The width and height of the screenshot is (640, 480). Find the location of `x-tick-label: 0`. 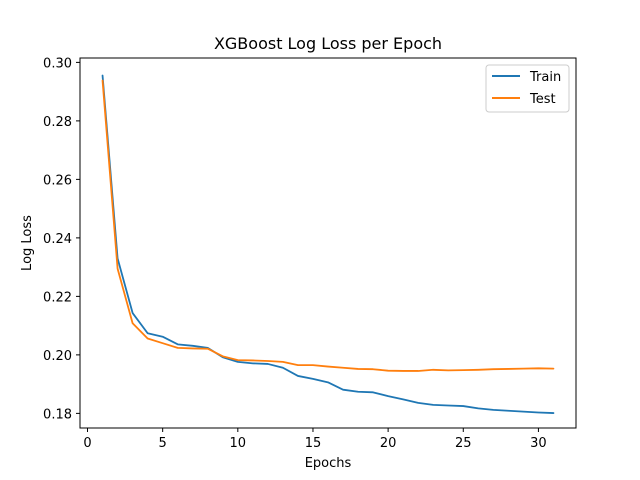

x-tick-label: 0 is located at coordinates (87, 443).